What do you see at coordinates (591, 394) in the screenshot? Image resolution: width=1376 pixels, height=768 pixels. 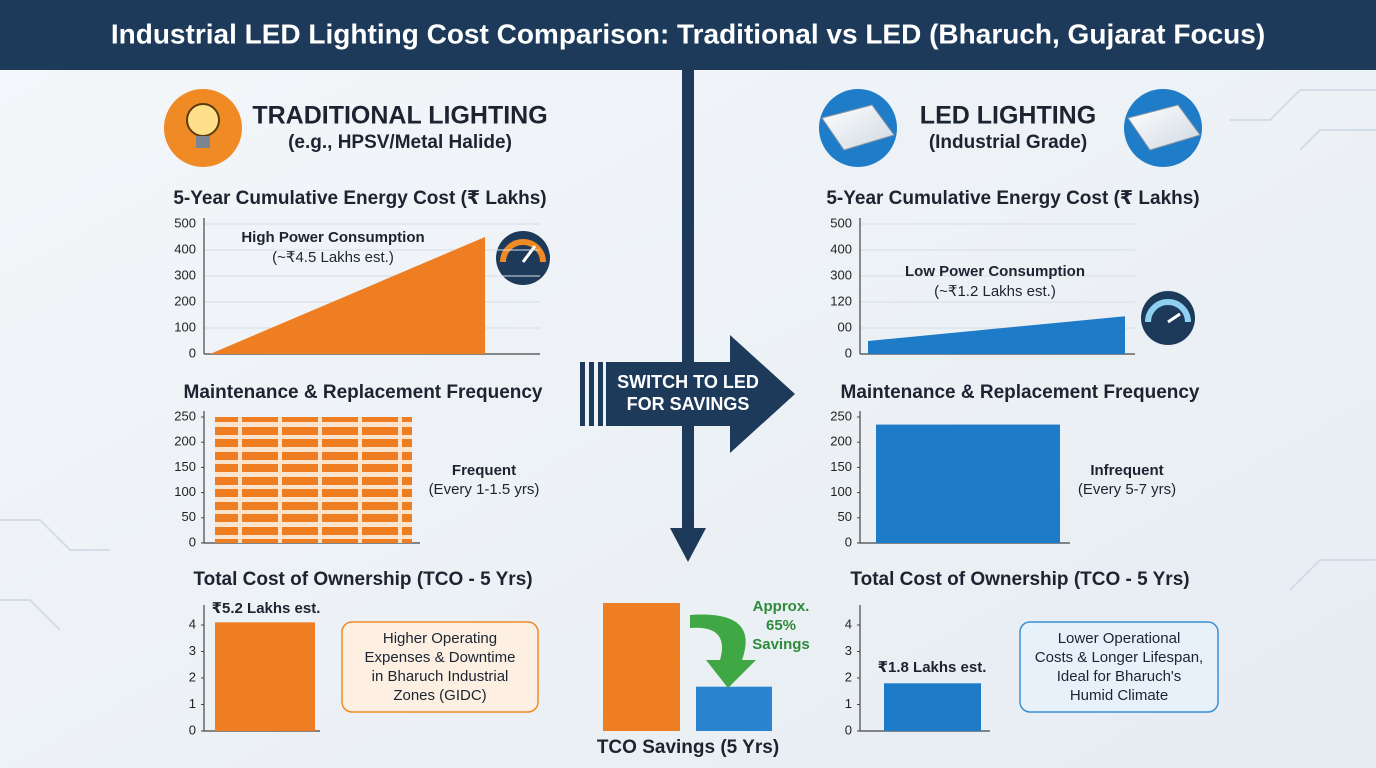 I see `arrow-stripes` at bounding box center [591, 394].